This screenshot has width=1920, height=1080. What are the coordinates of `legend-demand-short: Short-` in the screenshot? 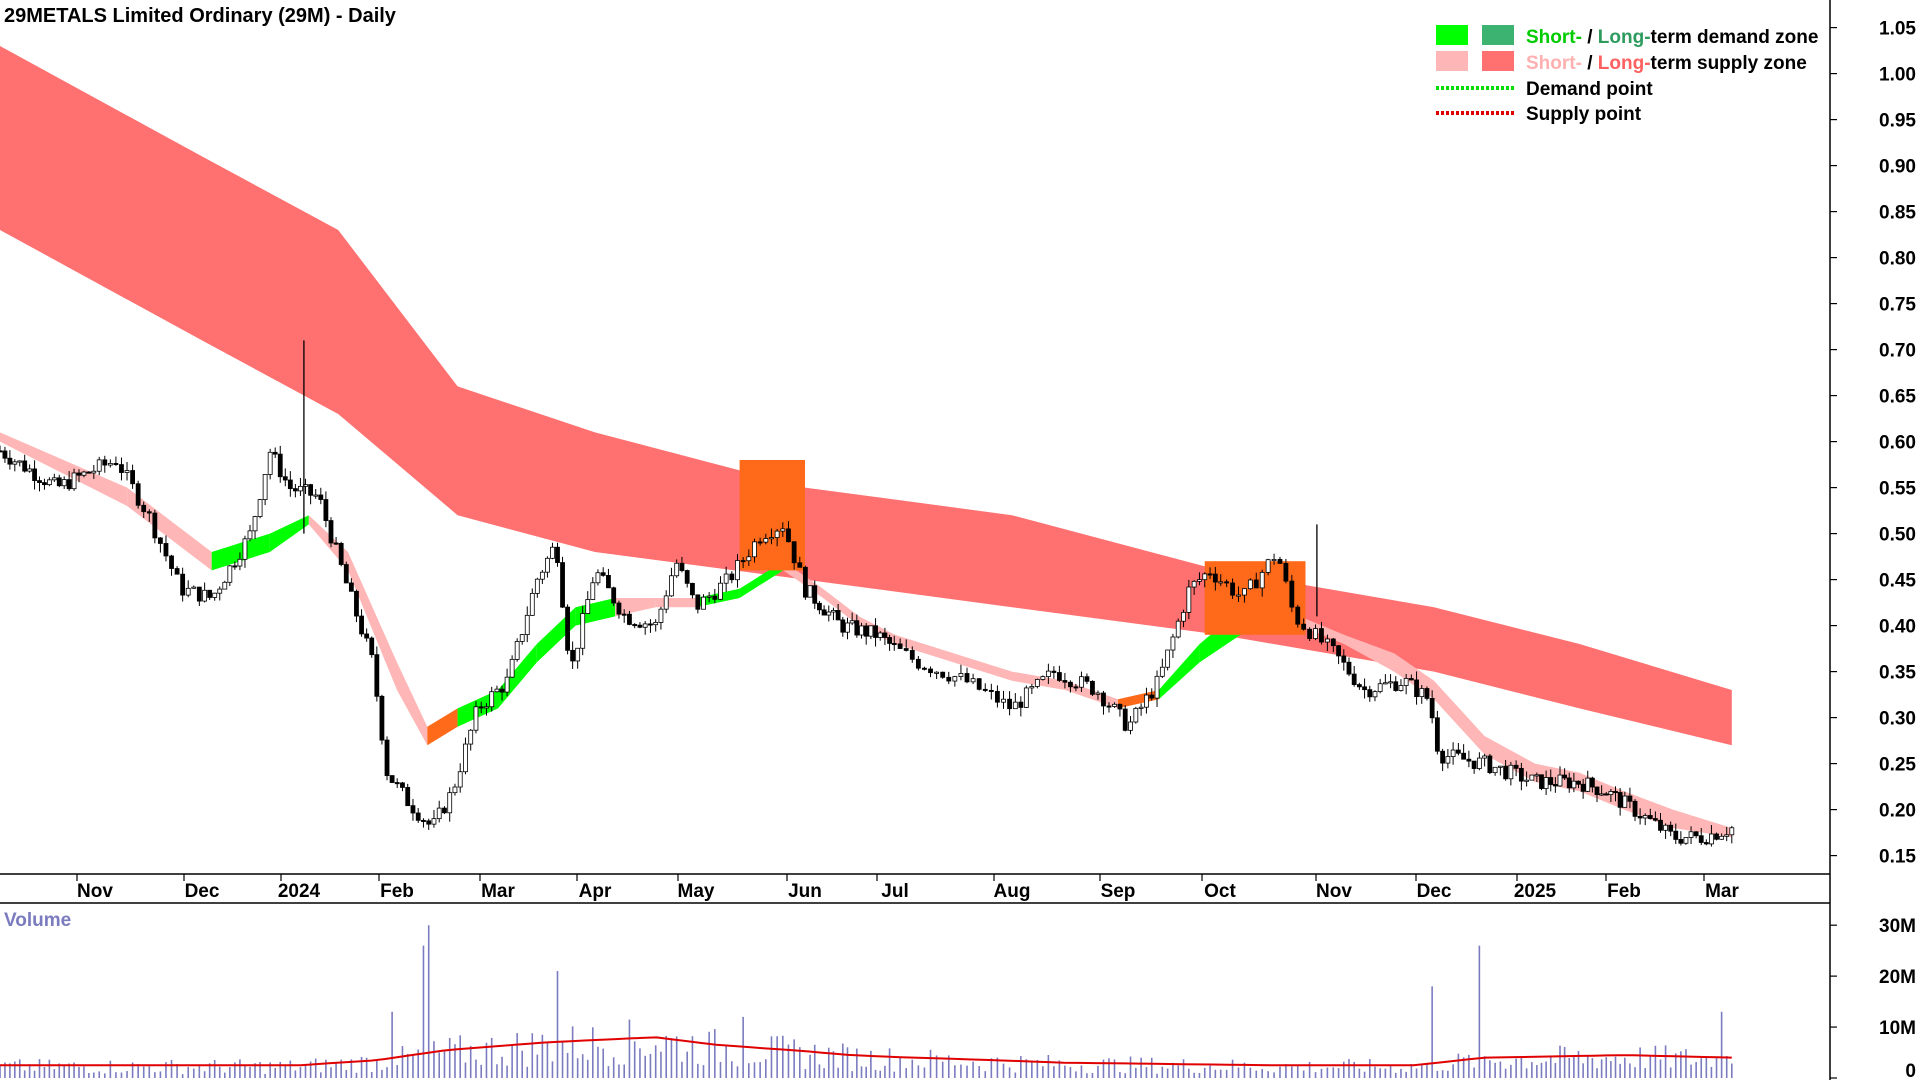 It's located at (1554, 37).